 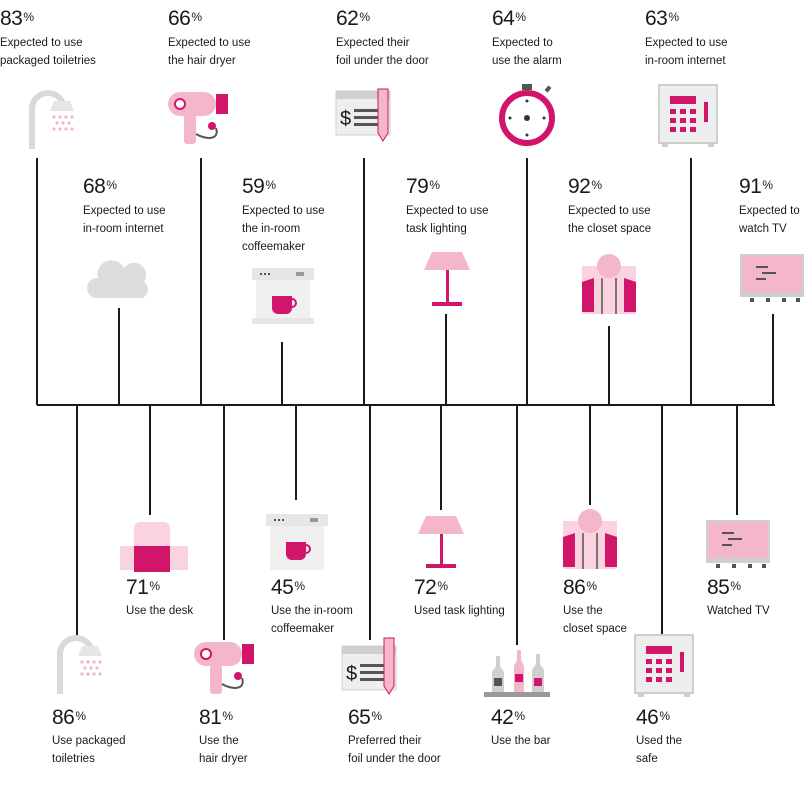 I want to click on stat-top-task-lighting: 79% Expected to use task lighting, so click(x=471, y=207).